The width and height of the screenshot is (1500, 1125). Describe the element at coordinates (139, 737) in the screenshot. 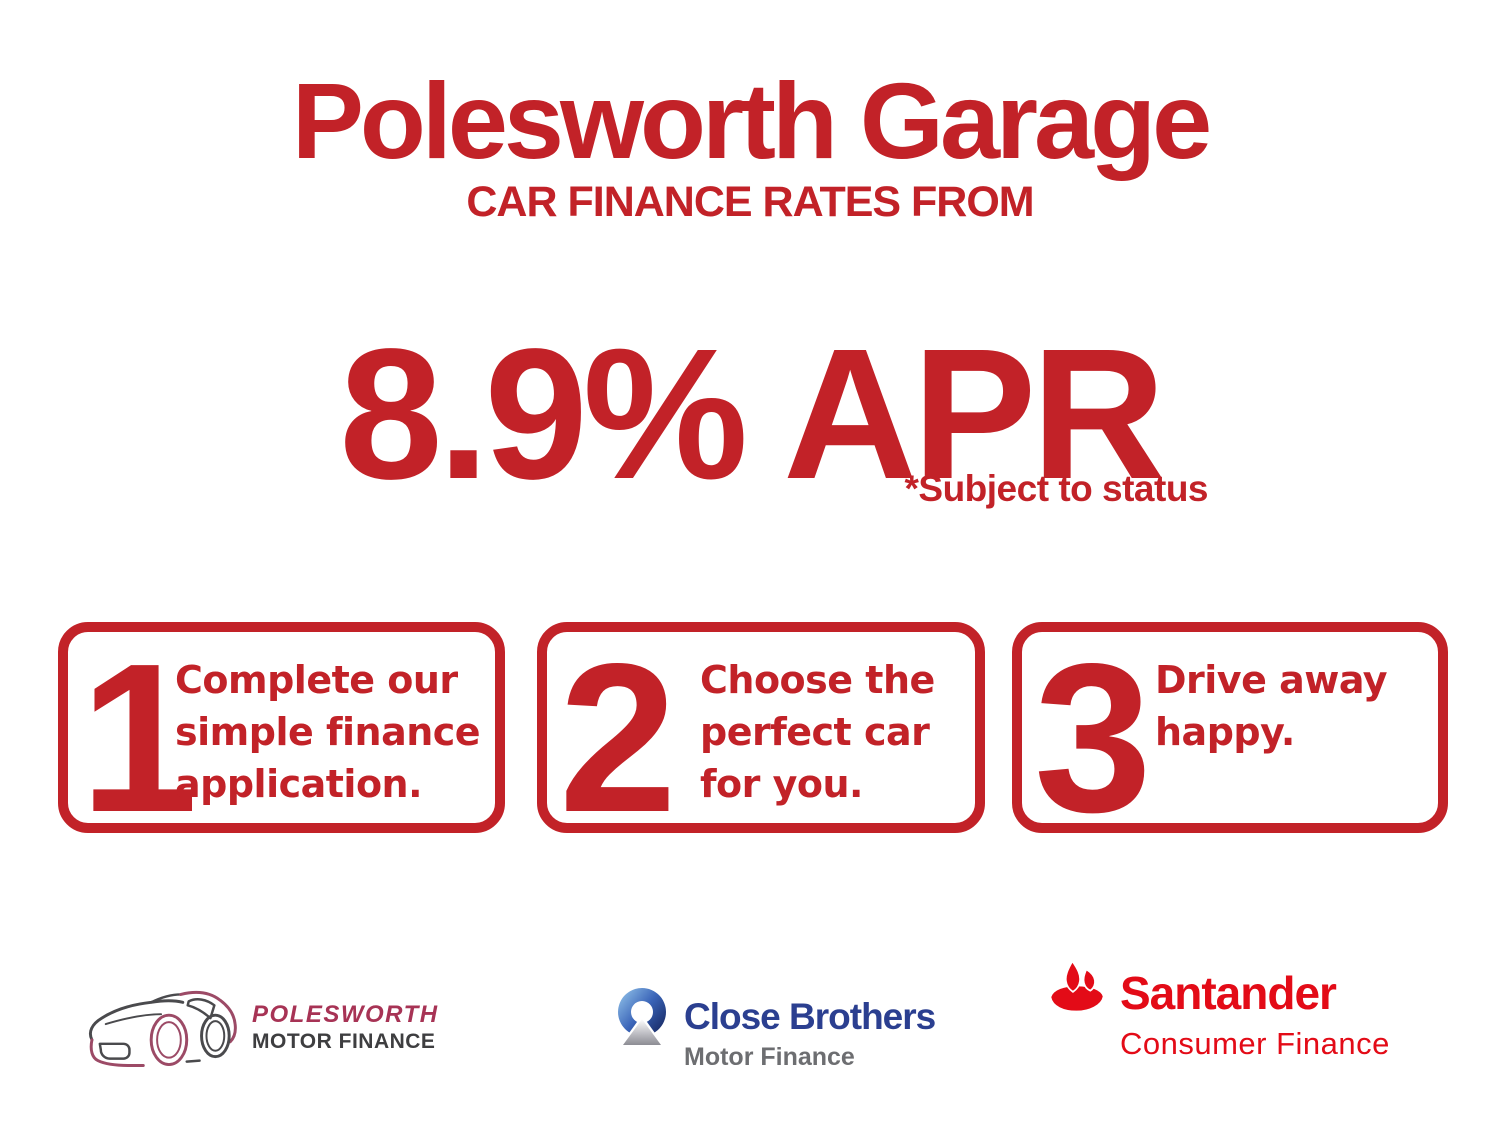

I see `step-number: 1` at that location.